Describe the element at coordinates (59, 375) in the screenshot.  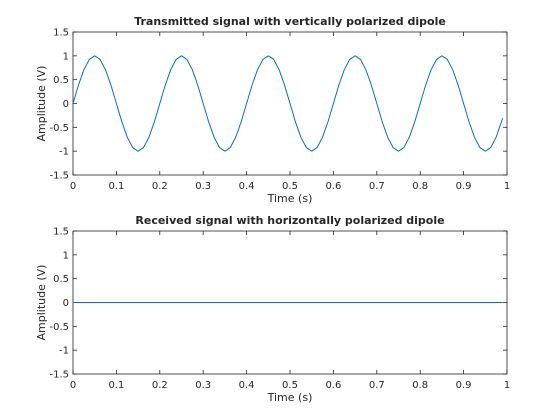
I see `received-y-tick-label: -1.5` at that location.